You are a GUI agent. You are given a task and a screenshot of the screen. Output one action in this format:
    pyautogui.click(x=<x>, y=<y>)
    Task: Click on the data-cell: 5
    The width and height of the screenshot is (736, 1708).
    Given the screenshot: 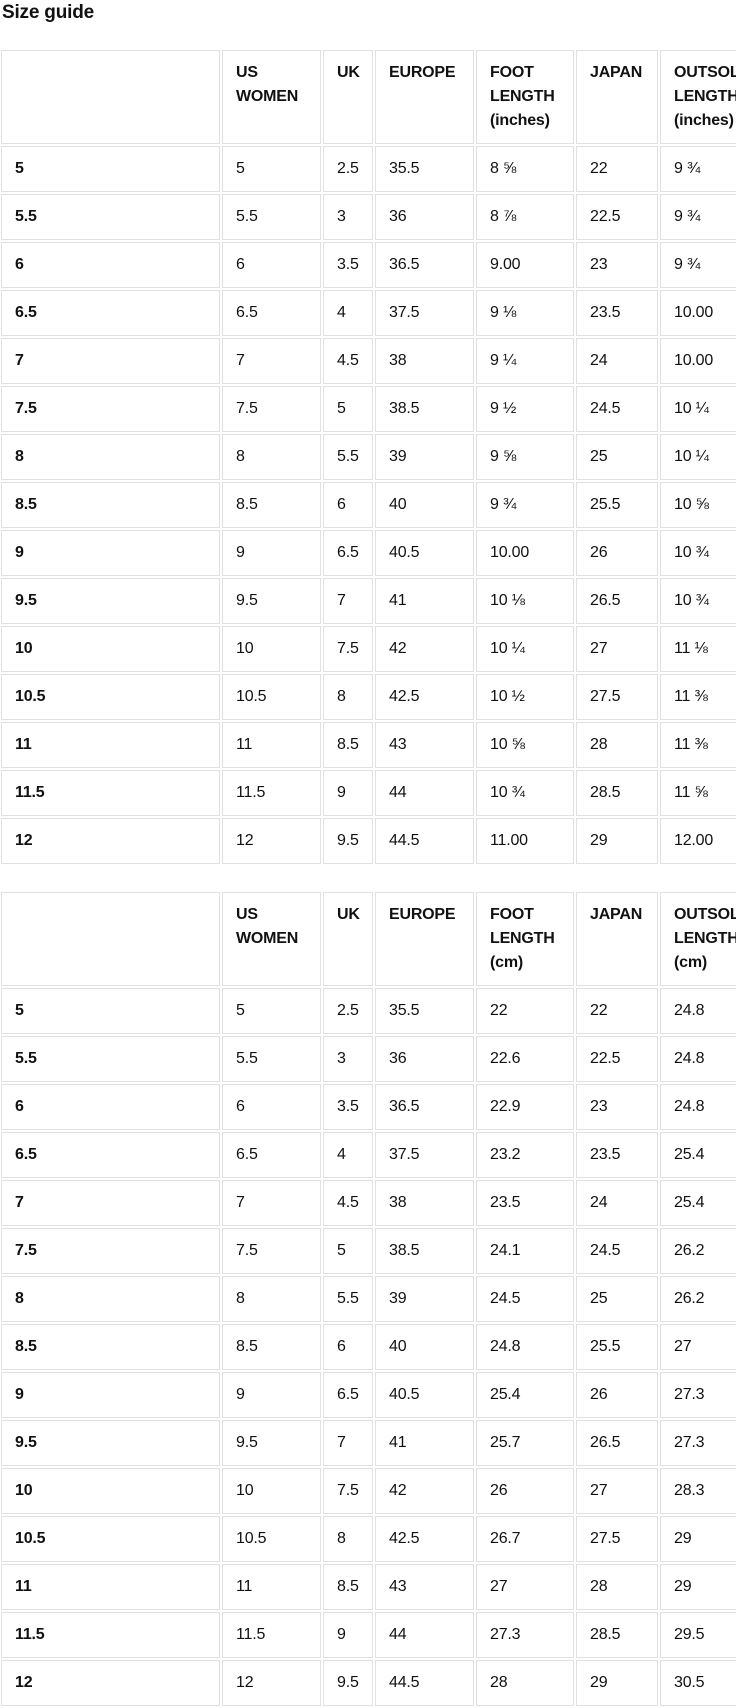 What is the action you would take?
    pyautogui.click(x=348, y=409)
    